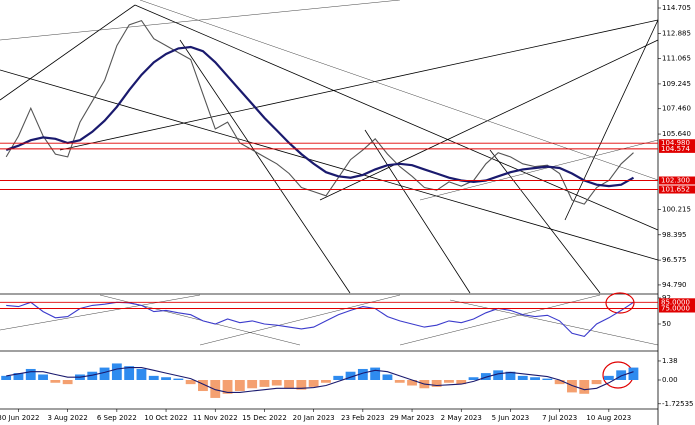 This screenshot has height=425, width=695. Describe the element at coordinates (676, 33) in the screenshot. I see `y-tick-label: 112.885` at that location.